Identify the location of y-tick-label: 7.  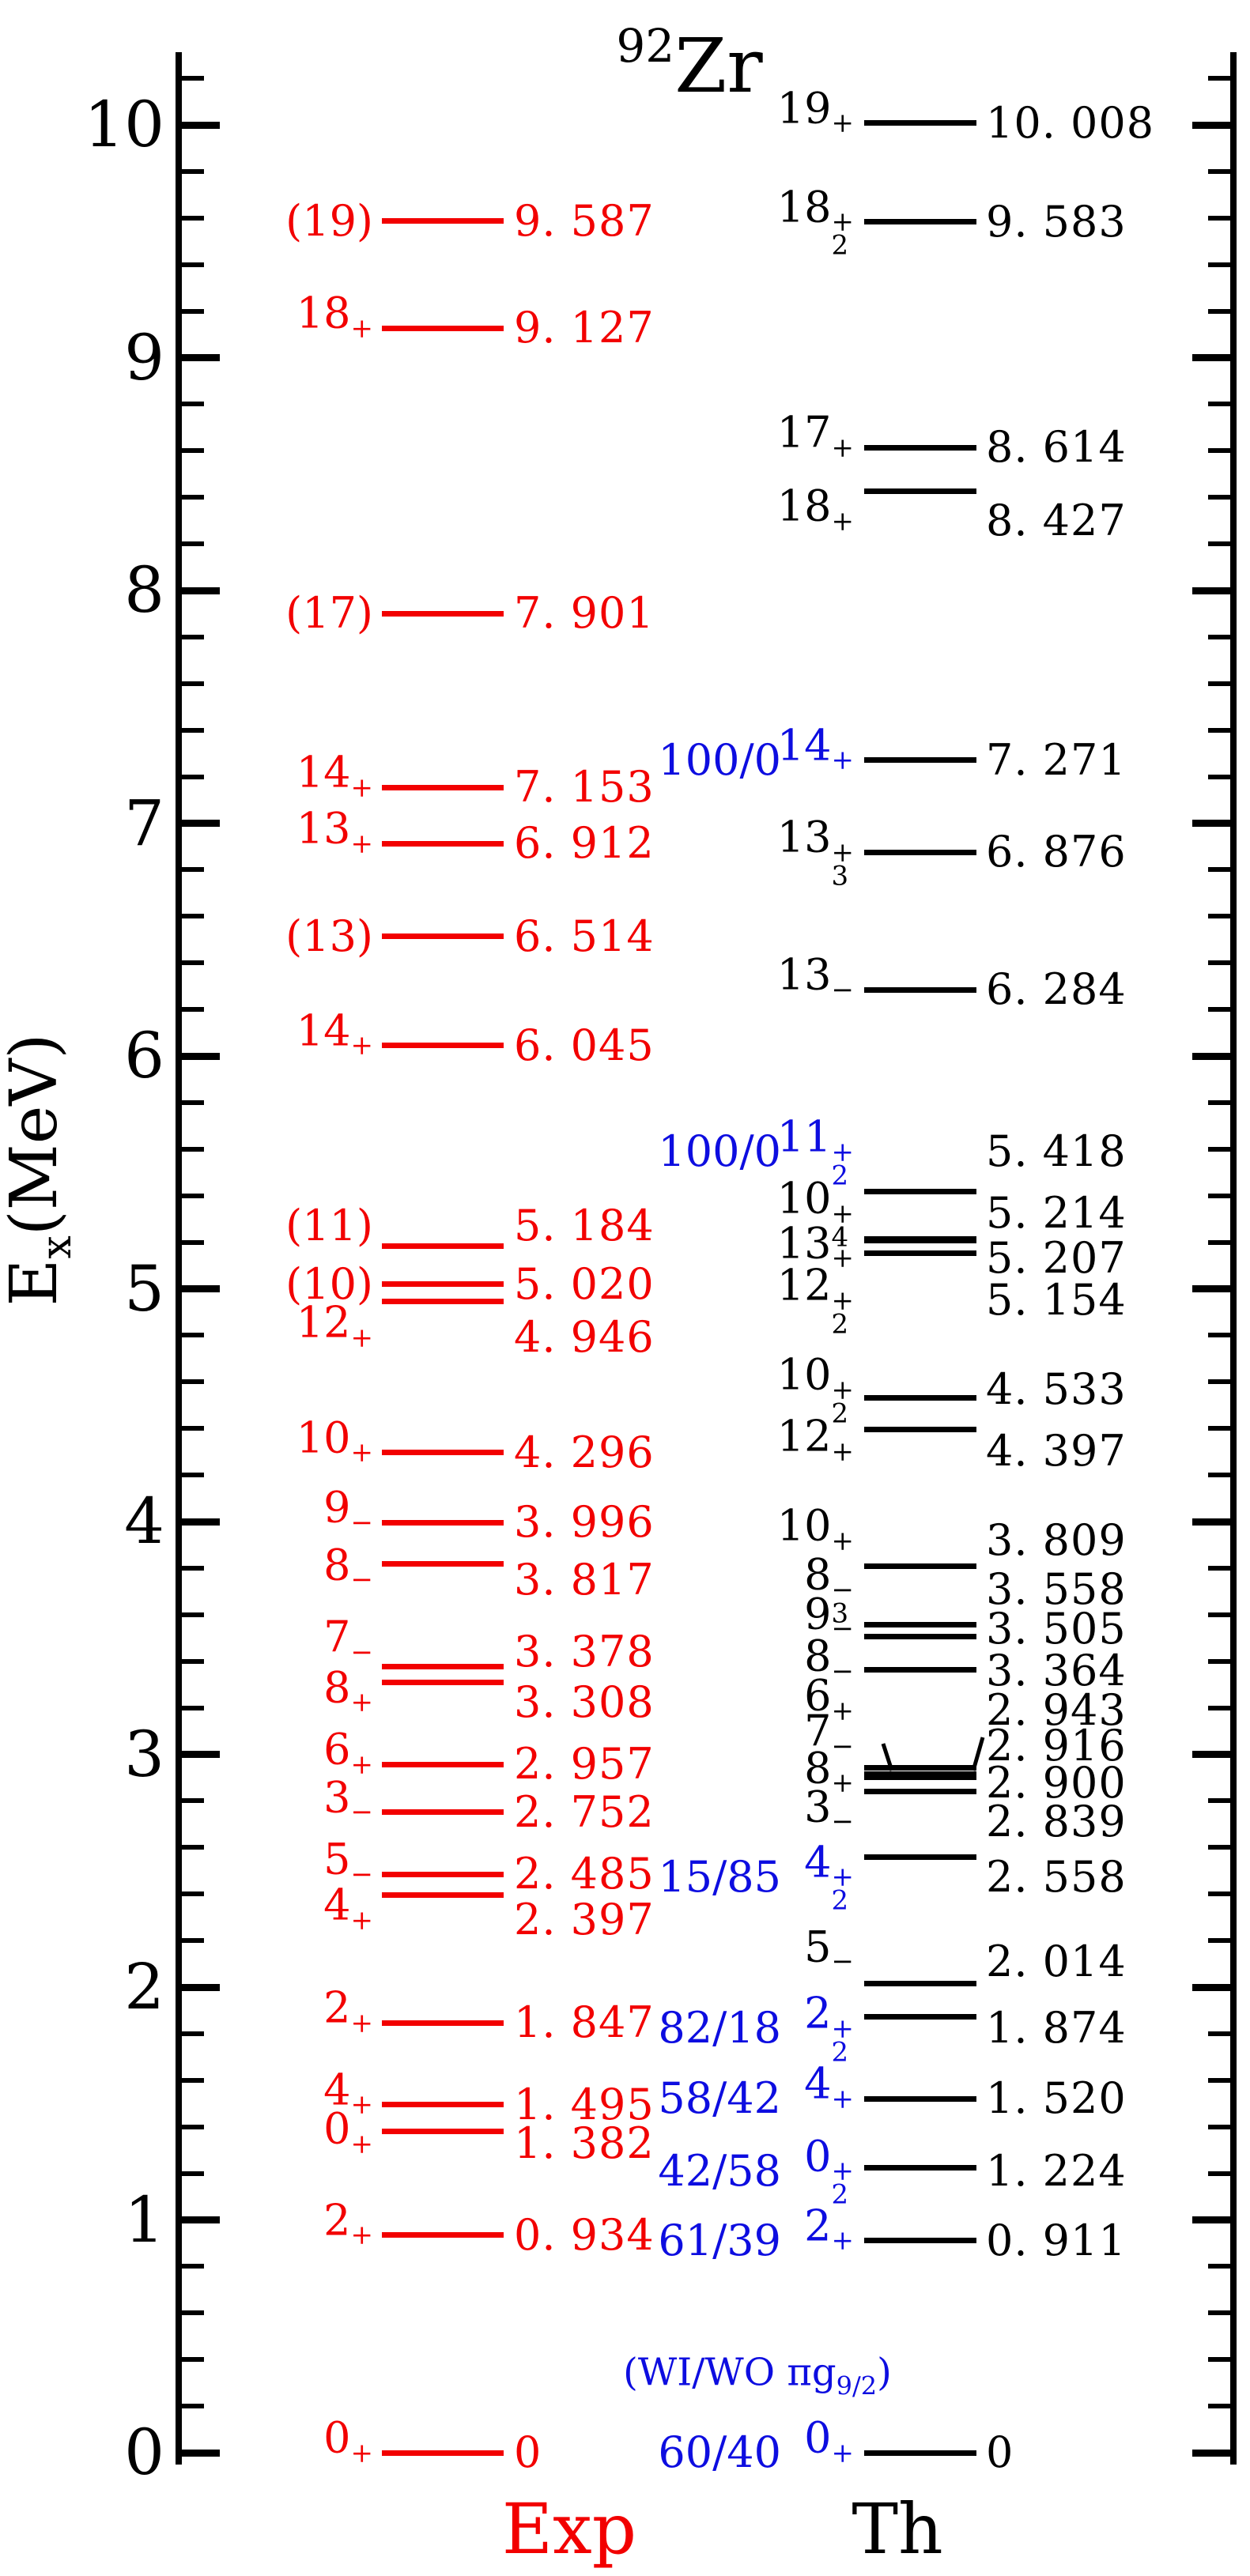
(144, 823).